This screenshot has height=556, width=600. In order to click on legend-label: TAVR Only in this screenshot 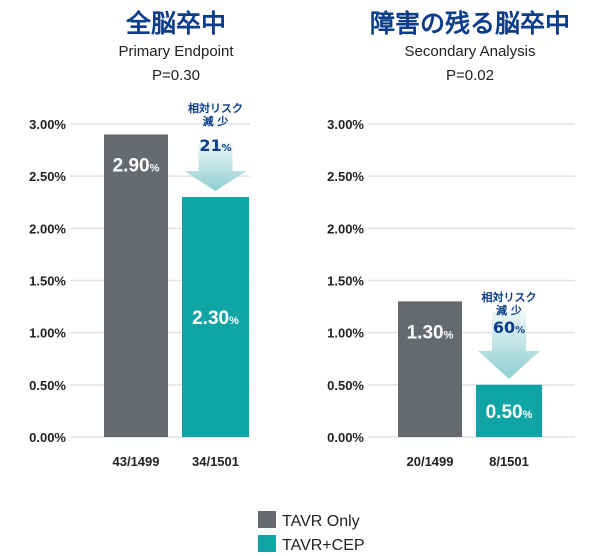, I will do `click(321, 521)`.